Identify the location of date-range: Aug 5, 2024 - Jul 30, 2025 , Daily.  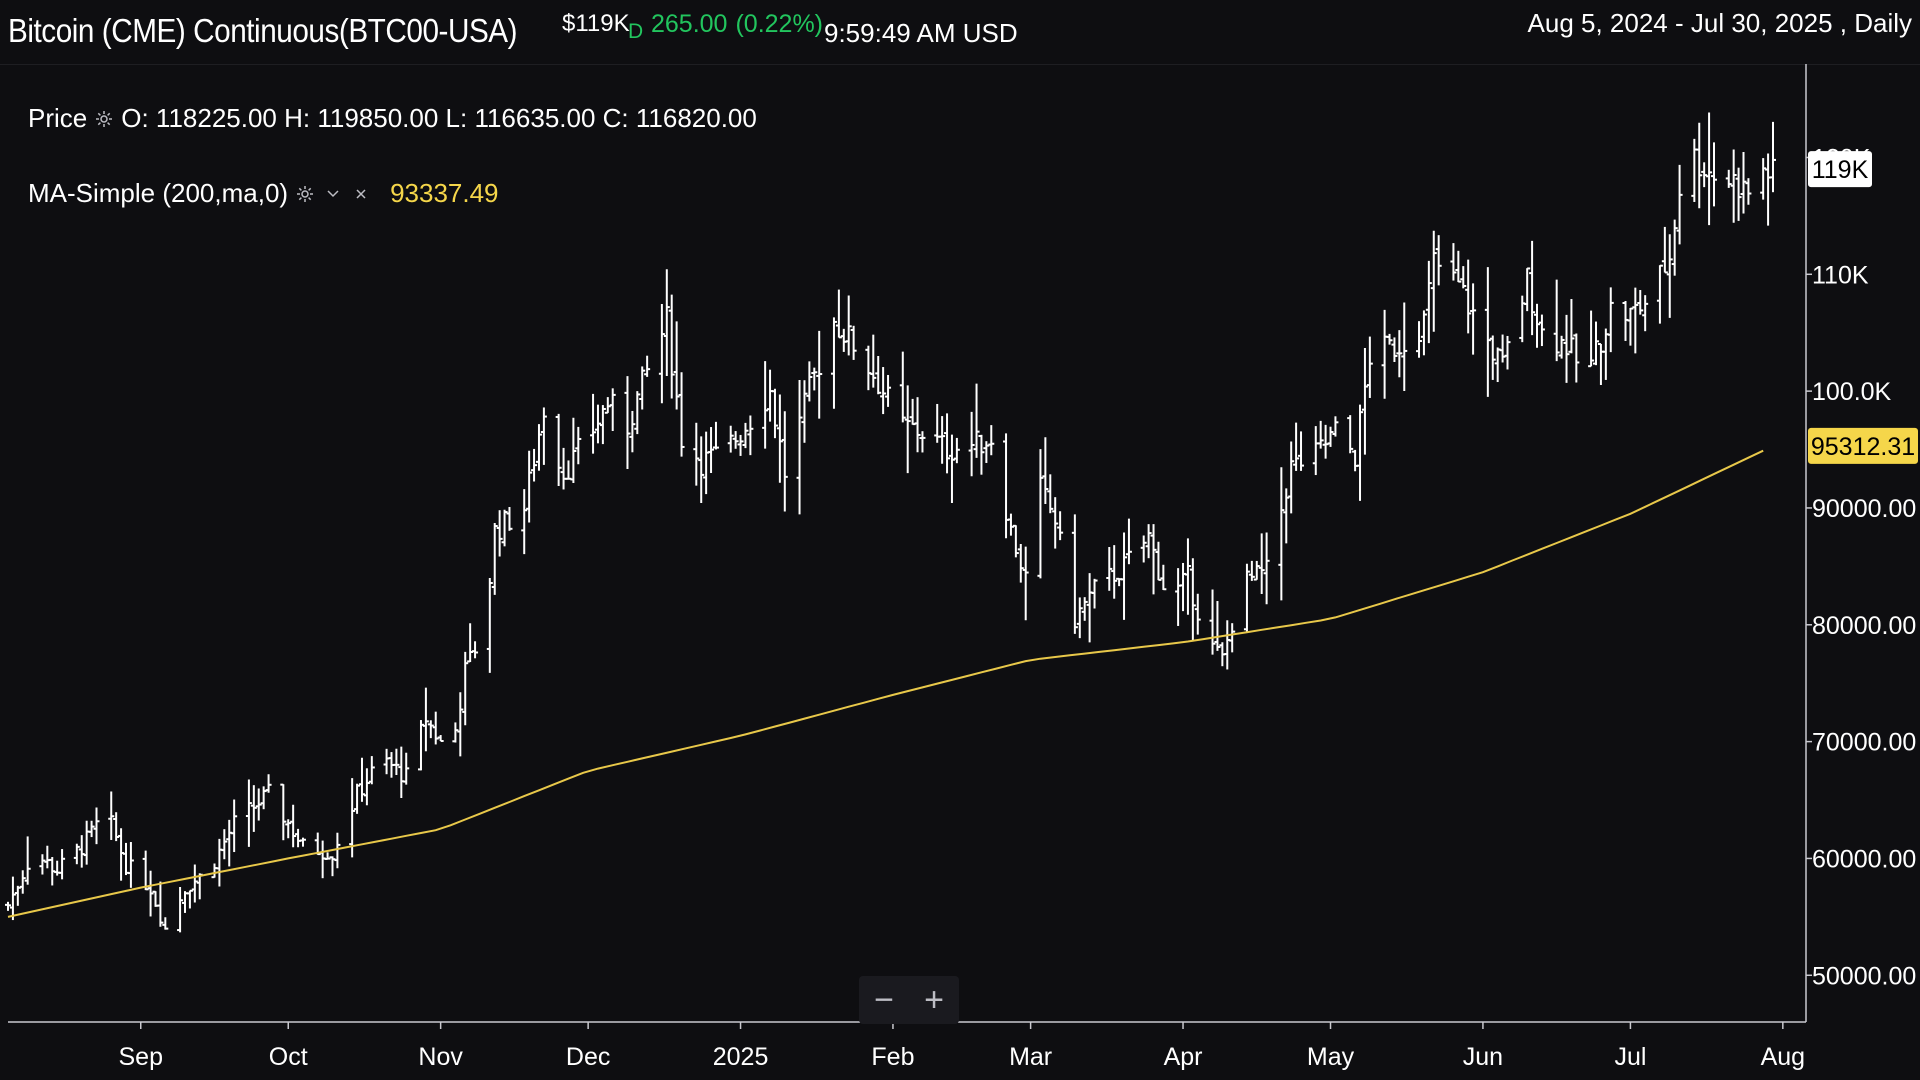
(1719, 23).